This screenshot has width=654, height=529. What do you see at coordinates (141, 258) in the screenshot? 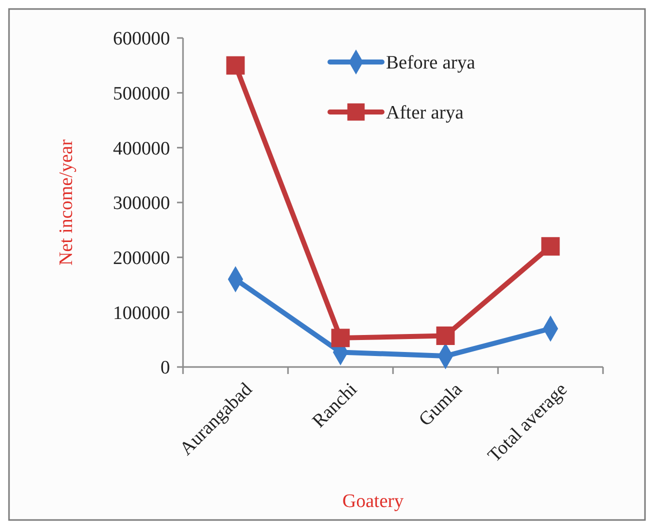
I see `y-tick-label: 200000` at bounding box center [141, 258].